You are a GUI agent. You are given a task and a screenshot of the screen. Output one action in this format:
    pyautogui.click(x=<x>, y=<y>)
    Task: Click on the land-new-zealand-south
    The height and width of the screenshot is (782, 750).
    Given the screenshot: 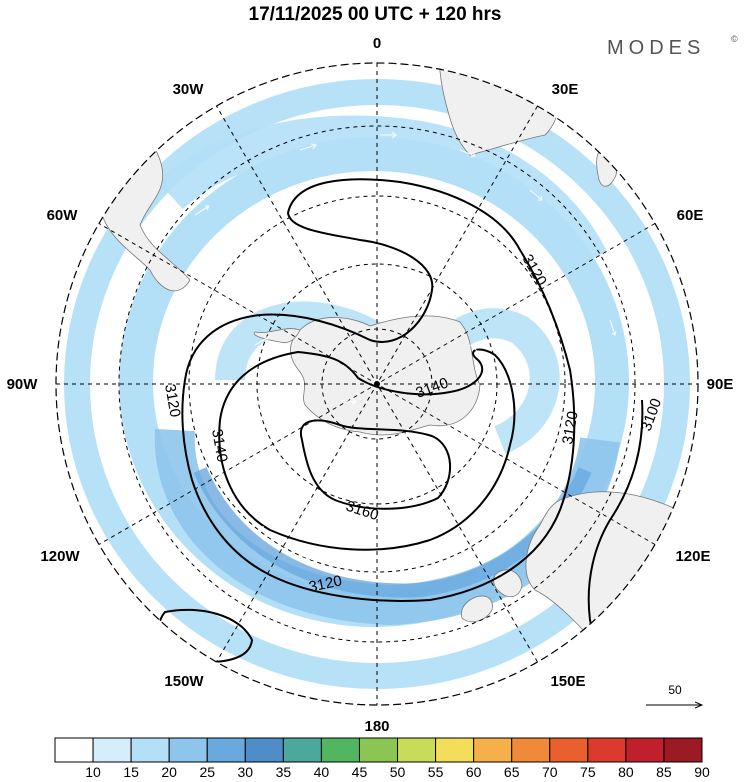 What is the action you would take?
    pyautogui.click(x=477, y=609)
    